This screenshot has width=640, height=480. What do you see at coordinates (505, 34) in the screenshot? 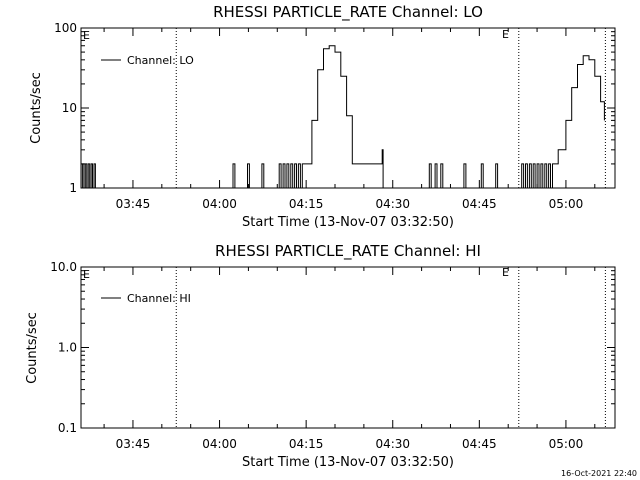
I see `event-e-label-lo: E` at bounding box center [505, 34].